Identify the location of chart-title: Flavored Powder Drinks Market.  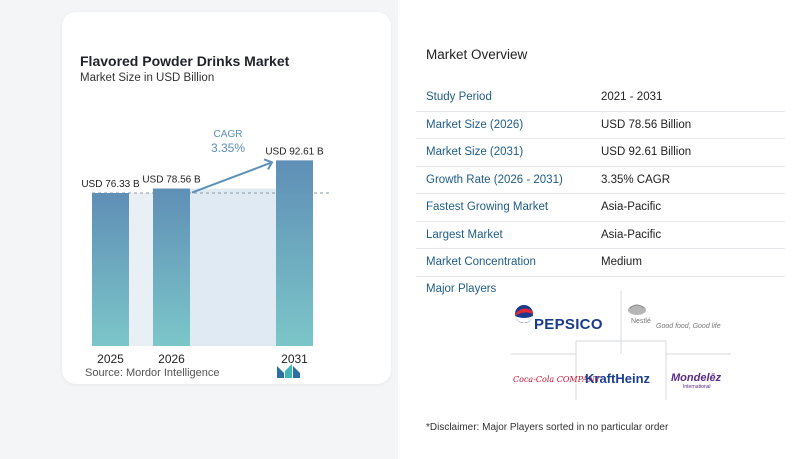
(185, 61).